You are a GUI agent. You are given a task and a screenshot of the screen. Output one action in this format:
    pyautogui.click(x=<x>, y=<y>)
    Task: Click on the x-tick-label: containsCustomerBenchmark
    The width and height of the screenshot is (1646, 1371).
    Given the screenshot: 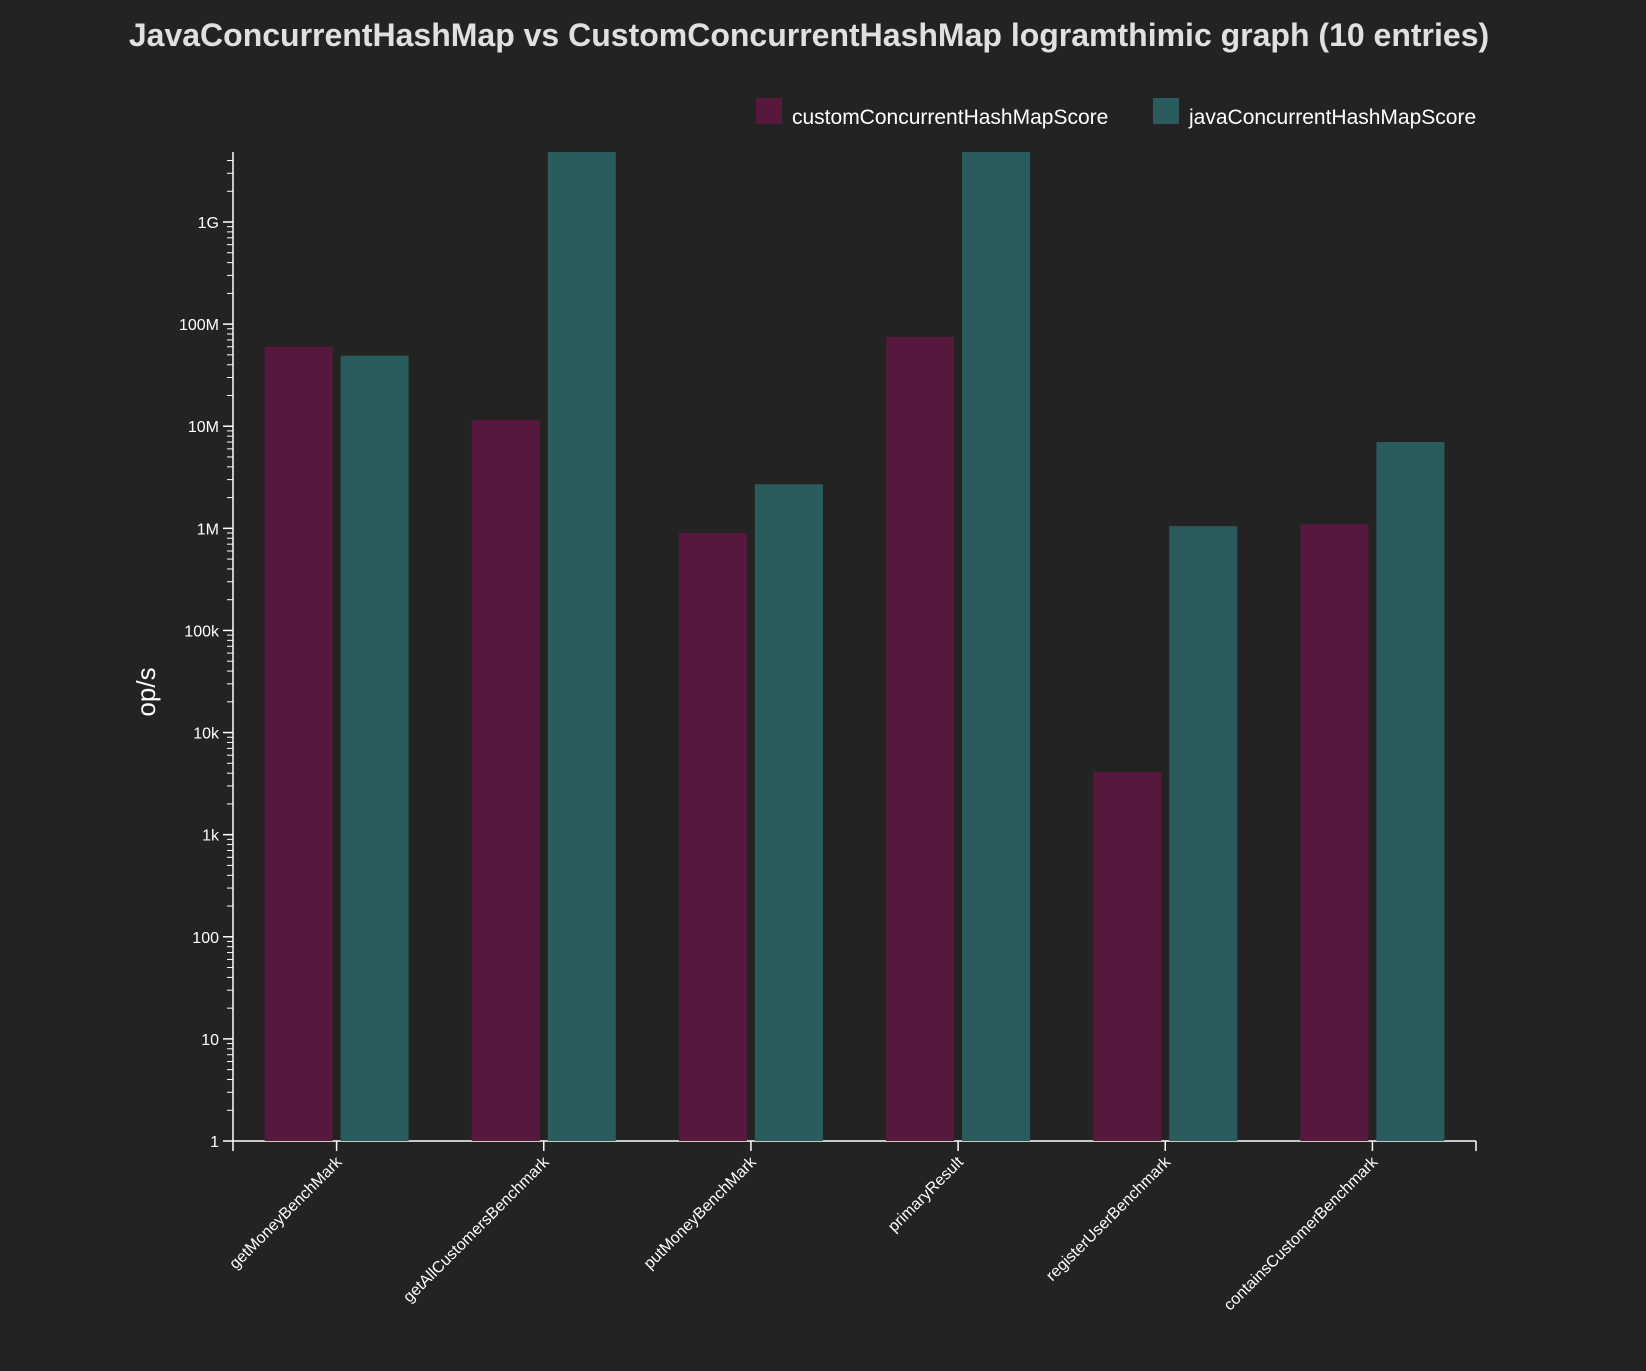 What is the action you would take?
    pyautogui.click(x=1301, y=1233)
    